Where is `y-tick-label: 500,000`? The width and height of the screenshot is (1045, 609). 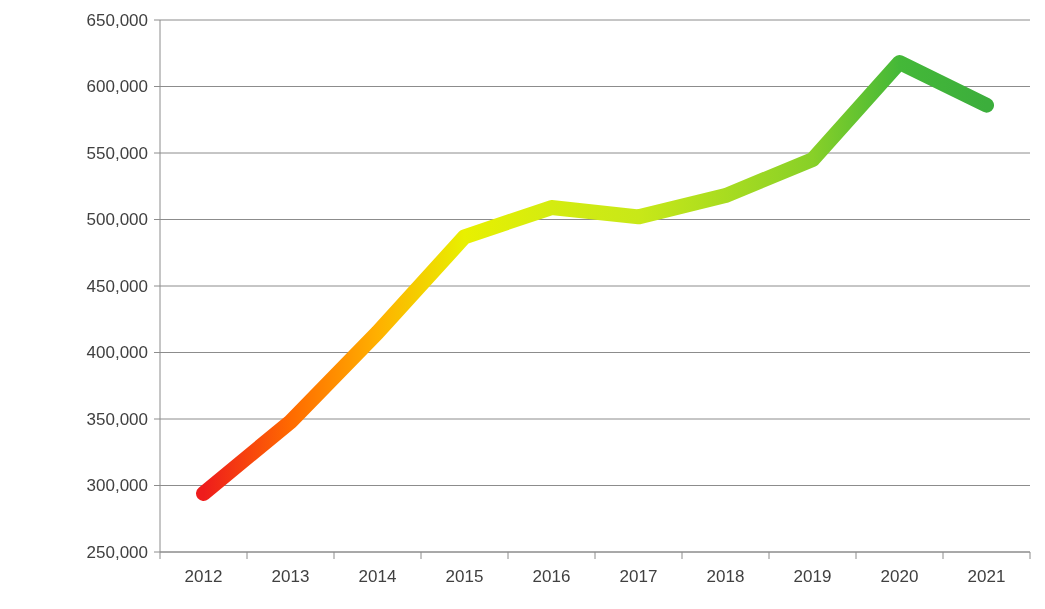 y-tick-label: 500,000 is located at coordinates (117, 220).